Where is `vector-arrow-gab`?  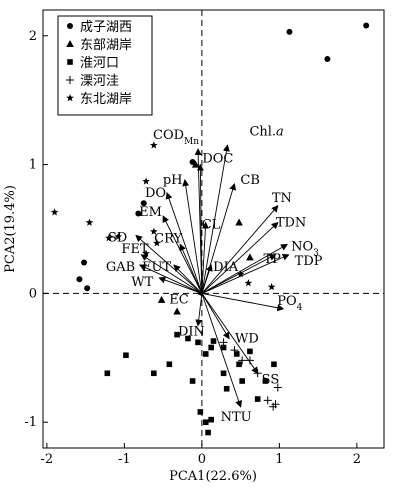 vector-arrow-gab is located at coordinates (170, 279).